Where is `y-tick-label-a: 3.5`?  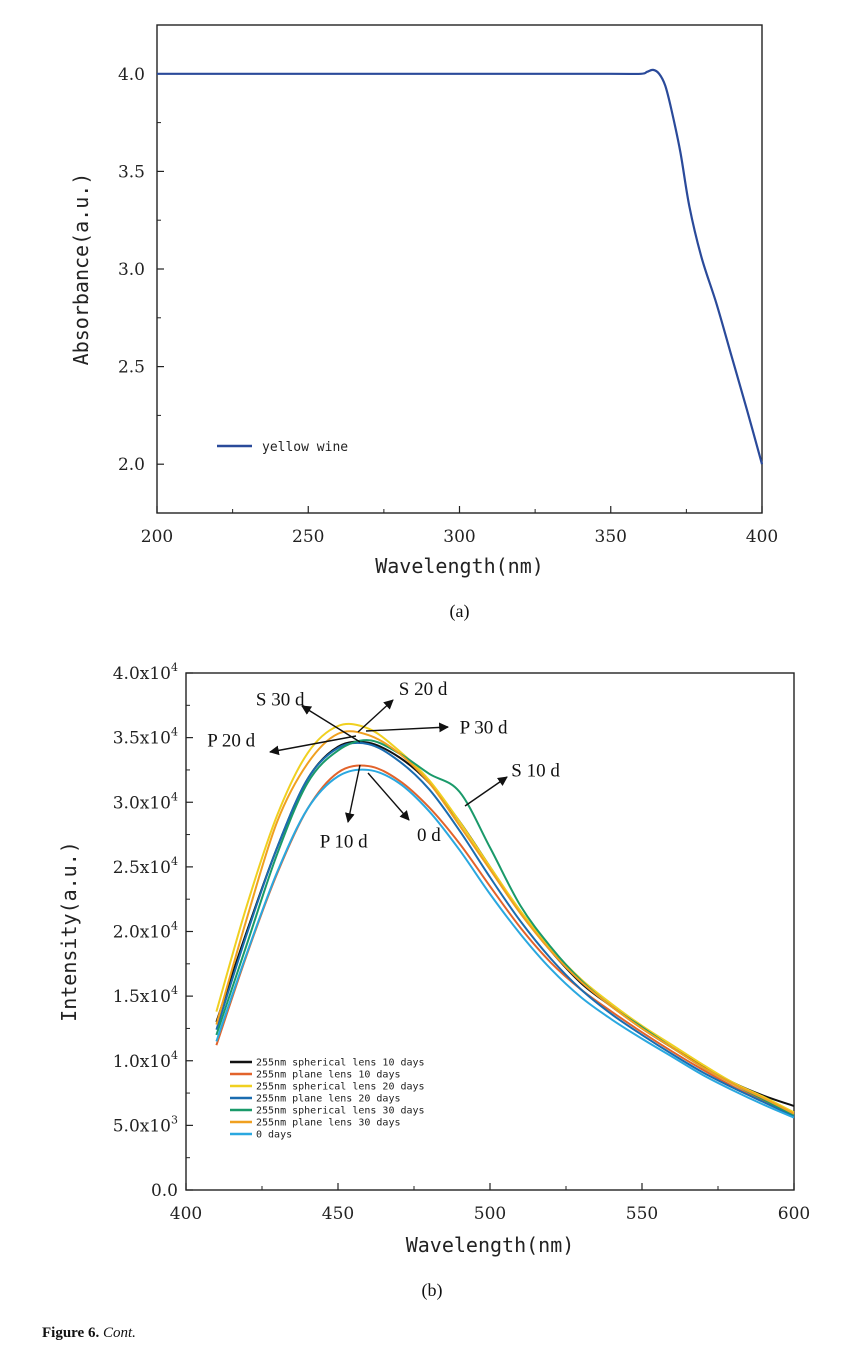 y-tick-label-a: 3.5 is located at coordinates (131, 172).